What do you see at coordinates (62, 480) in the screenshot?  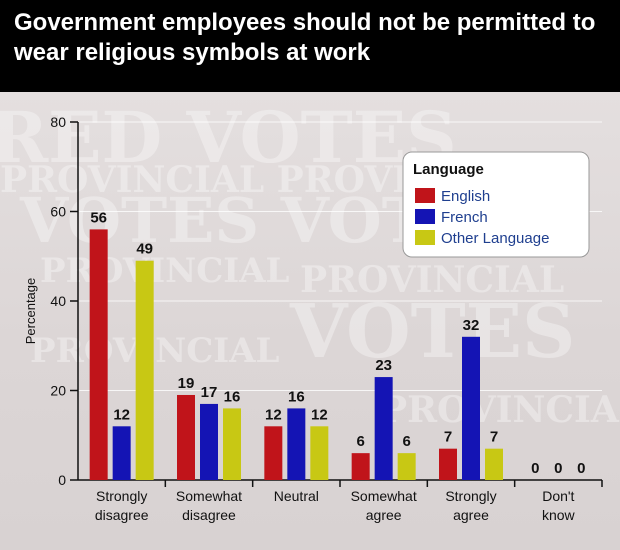 I see `y-tick-label: 0` at bounding box center [62, 480].